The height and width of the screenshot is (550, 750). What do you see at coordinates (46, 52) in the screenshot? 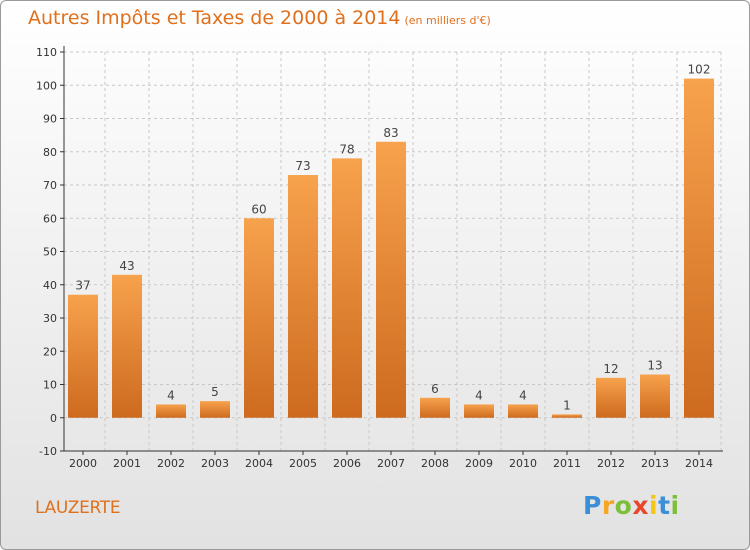
I see `y-tick-label: 110` at bounding box center [46, 52].